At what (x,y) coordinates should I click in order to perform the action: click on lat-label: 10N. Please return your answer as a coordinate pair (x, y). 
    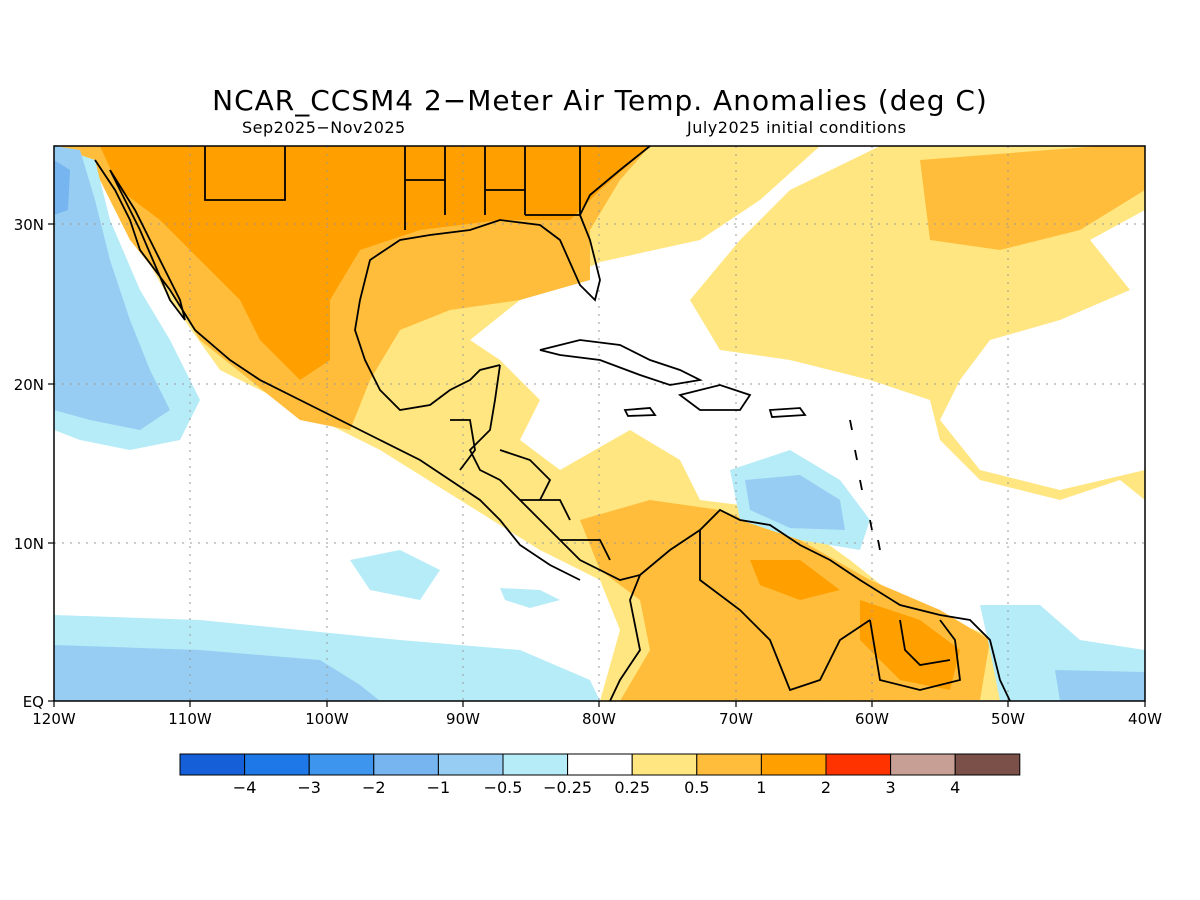
    Looking at the image, I should click on (29, 544).